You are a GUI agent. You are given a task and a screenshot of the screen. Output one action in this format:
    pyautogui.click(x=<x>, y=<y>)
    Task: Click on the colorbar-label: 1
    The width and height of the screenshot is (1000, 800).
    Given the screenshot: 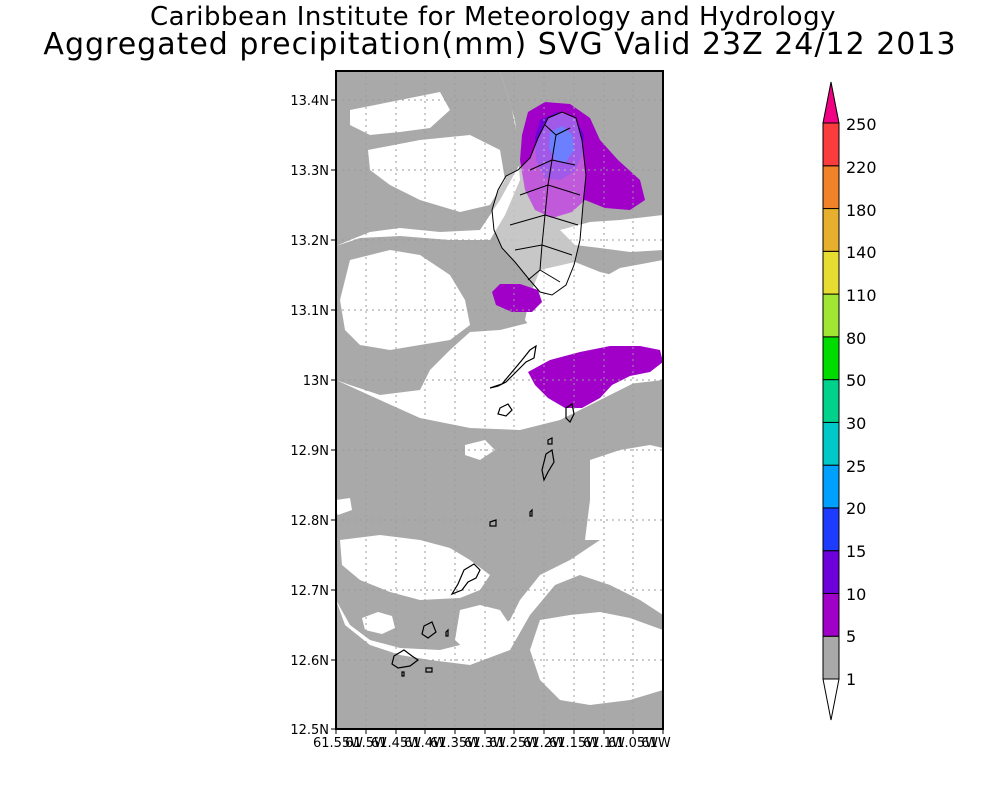 What is the action you would take?
    pyautogui.click(x=851, y=679)
    